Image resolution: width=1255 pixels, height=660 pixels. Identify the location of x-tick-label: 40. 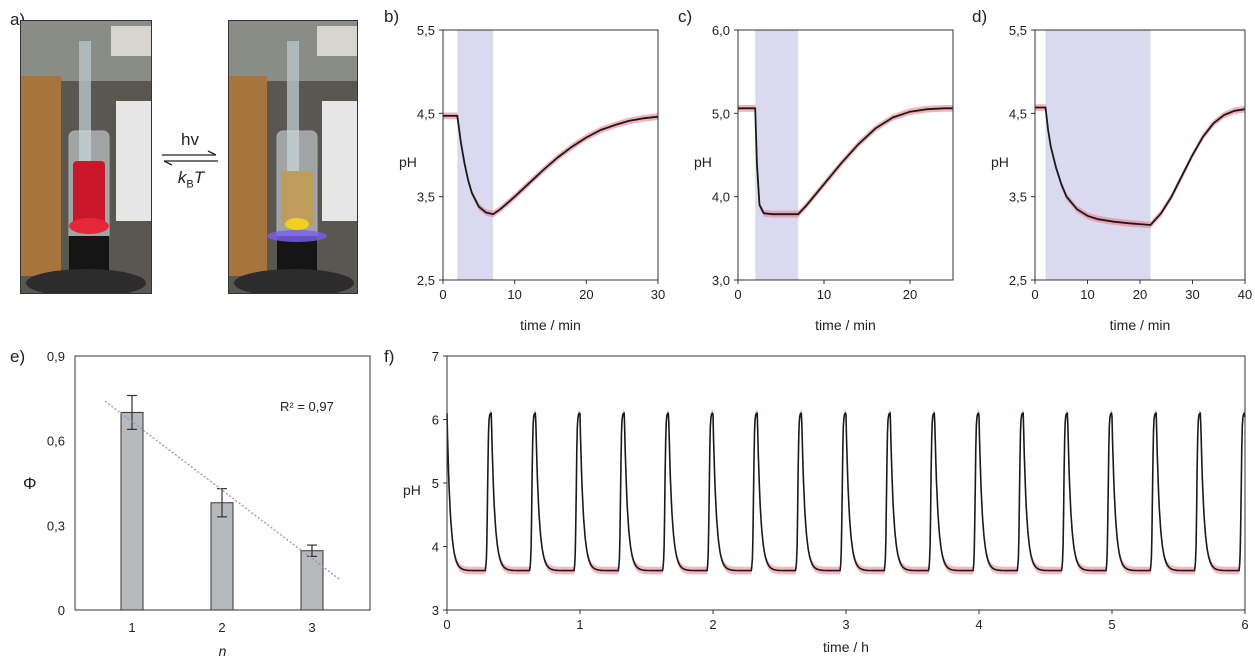
(1245, 294).